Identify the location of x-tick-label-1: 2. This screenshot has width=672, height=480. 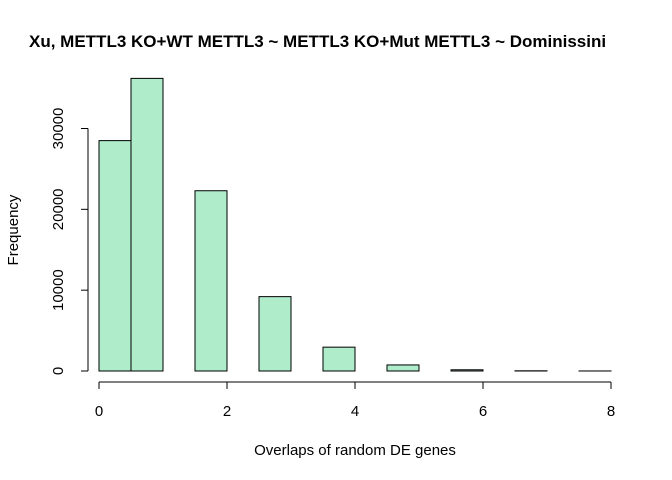
(227, 411).